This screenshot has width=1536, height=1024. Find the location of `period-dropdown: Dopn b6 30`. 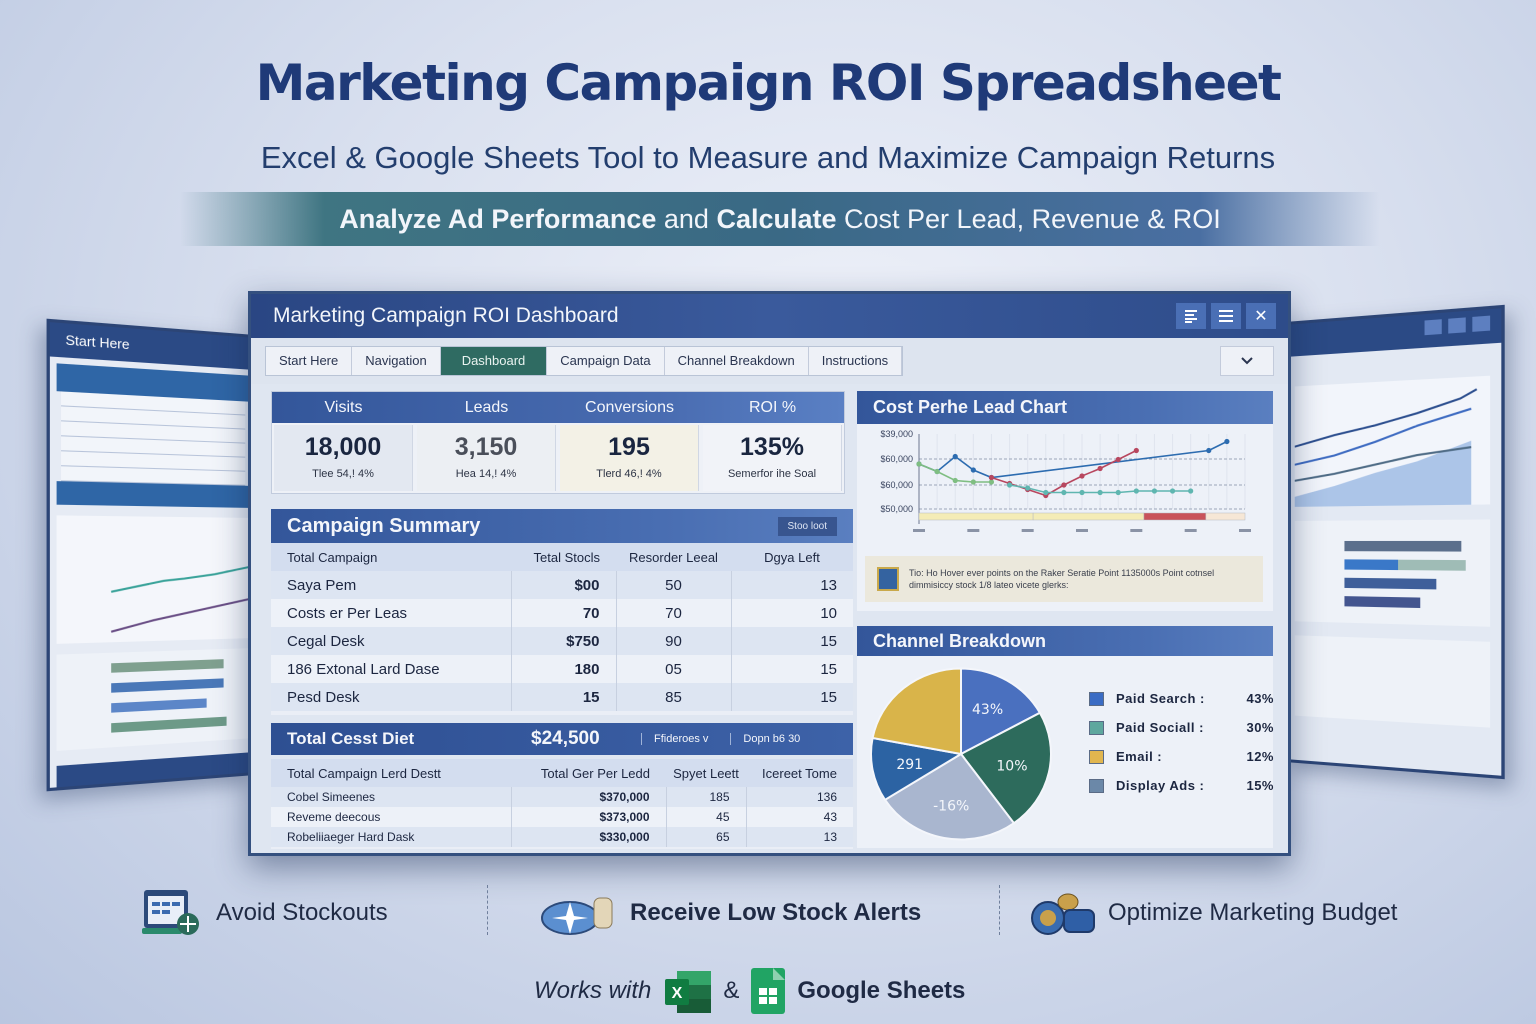

period-dropdown: Dopn b6 30 is located at coordinates (771, 739).